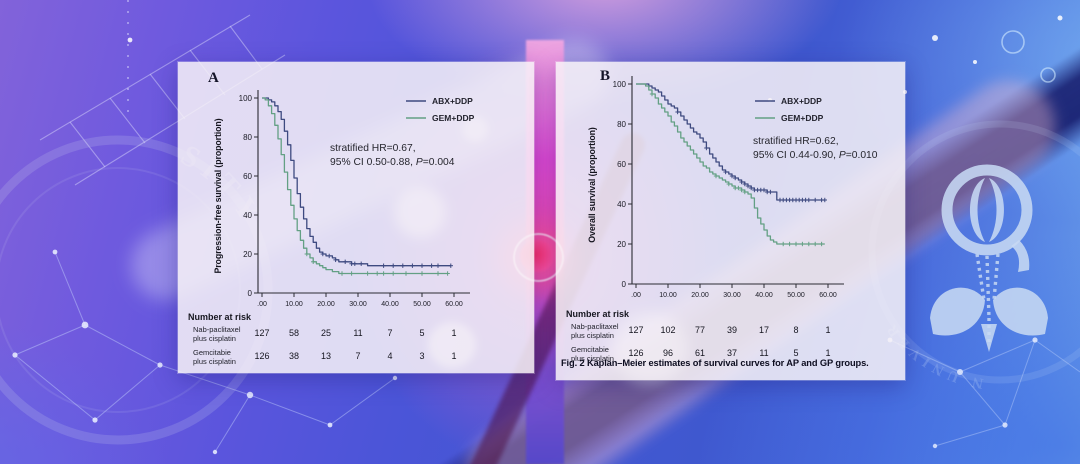  What do you see at coordinates (668, 330) in the screenshot?
I see `risk-value: 102` at bounding box center [668, 330].